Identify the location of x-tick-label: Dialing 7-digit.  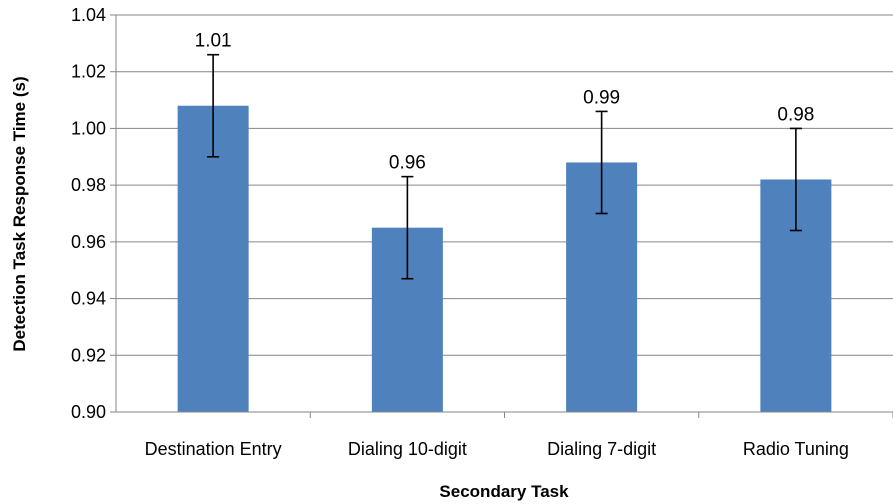
(601, 449).